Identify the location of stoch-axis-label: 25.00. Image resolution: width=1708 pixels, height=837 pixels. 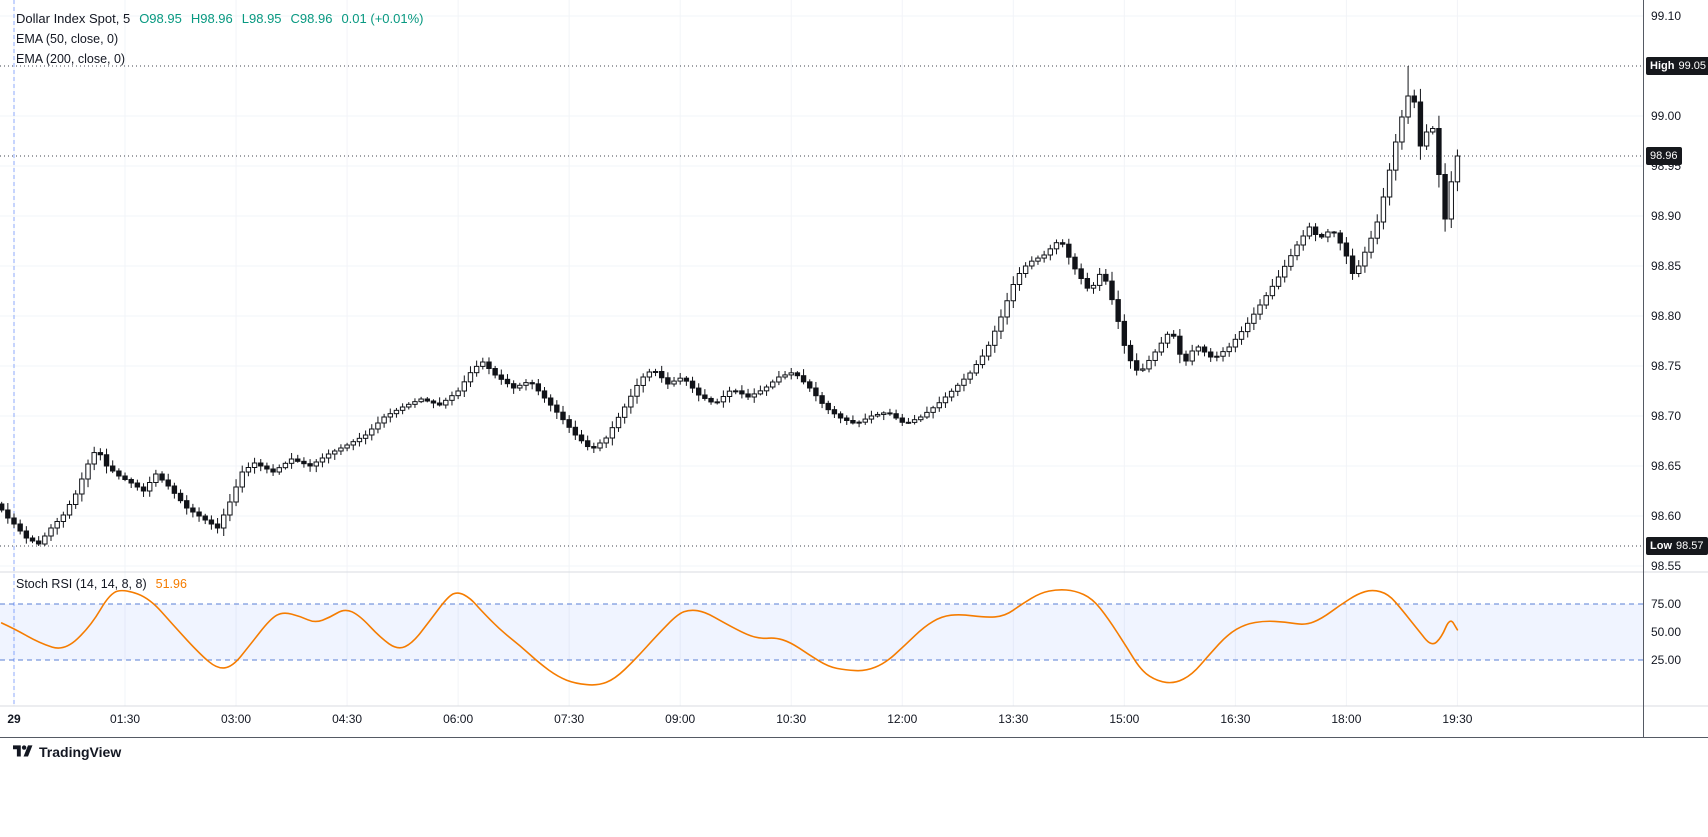
(1666, 660).